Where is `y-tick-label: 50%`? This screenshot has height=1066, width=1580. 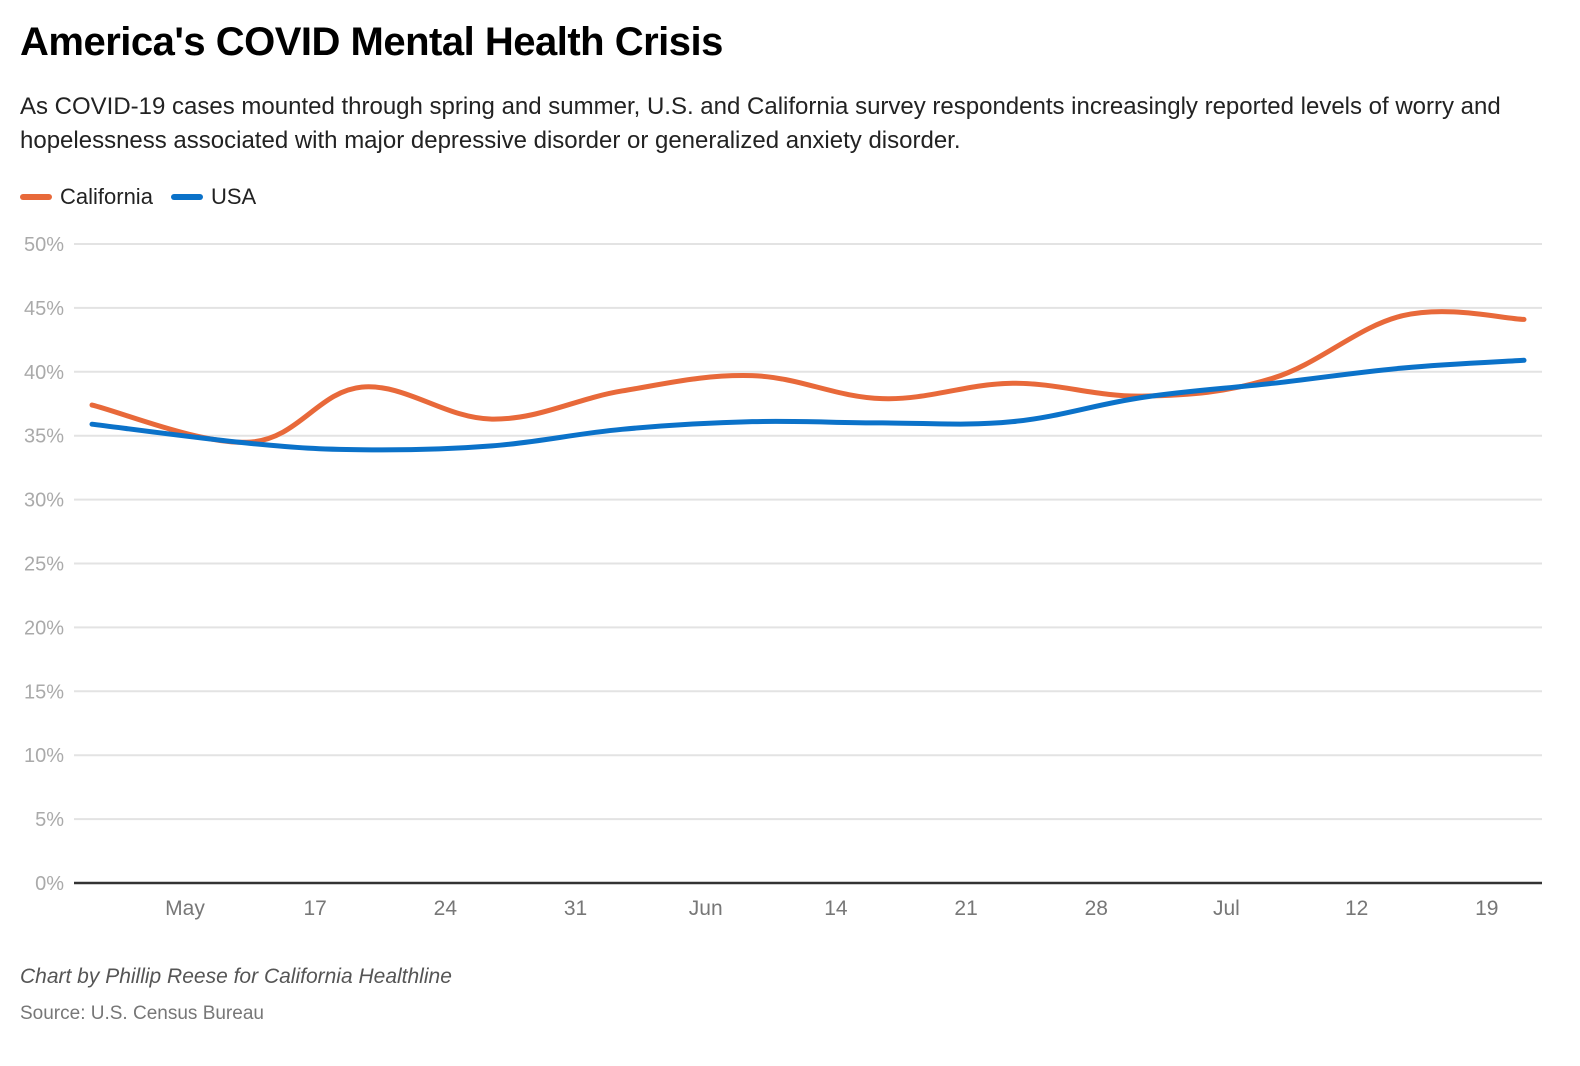 y-tick-label: 50% is located at coordinates (44, 245).